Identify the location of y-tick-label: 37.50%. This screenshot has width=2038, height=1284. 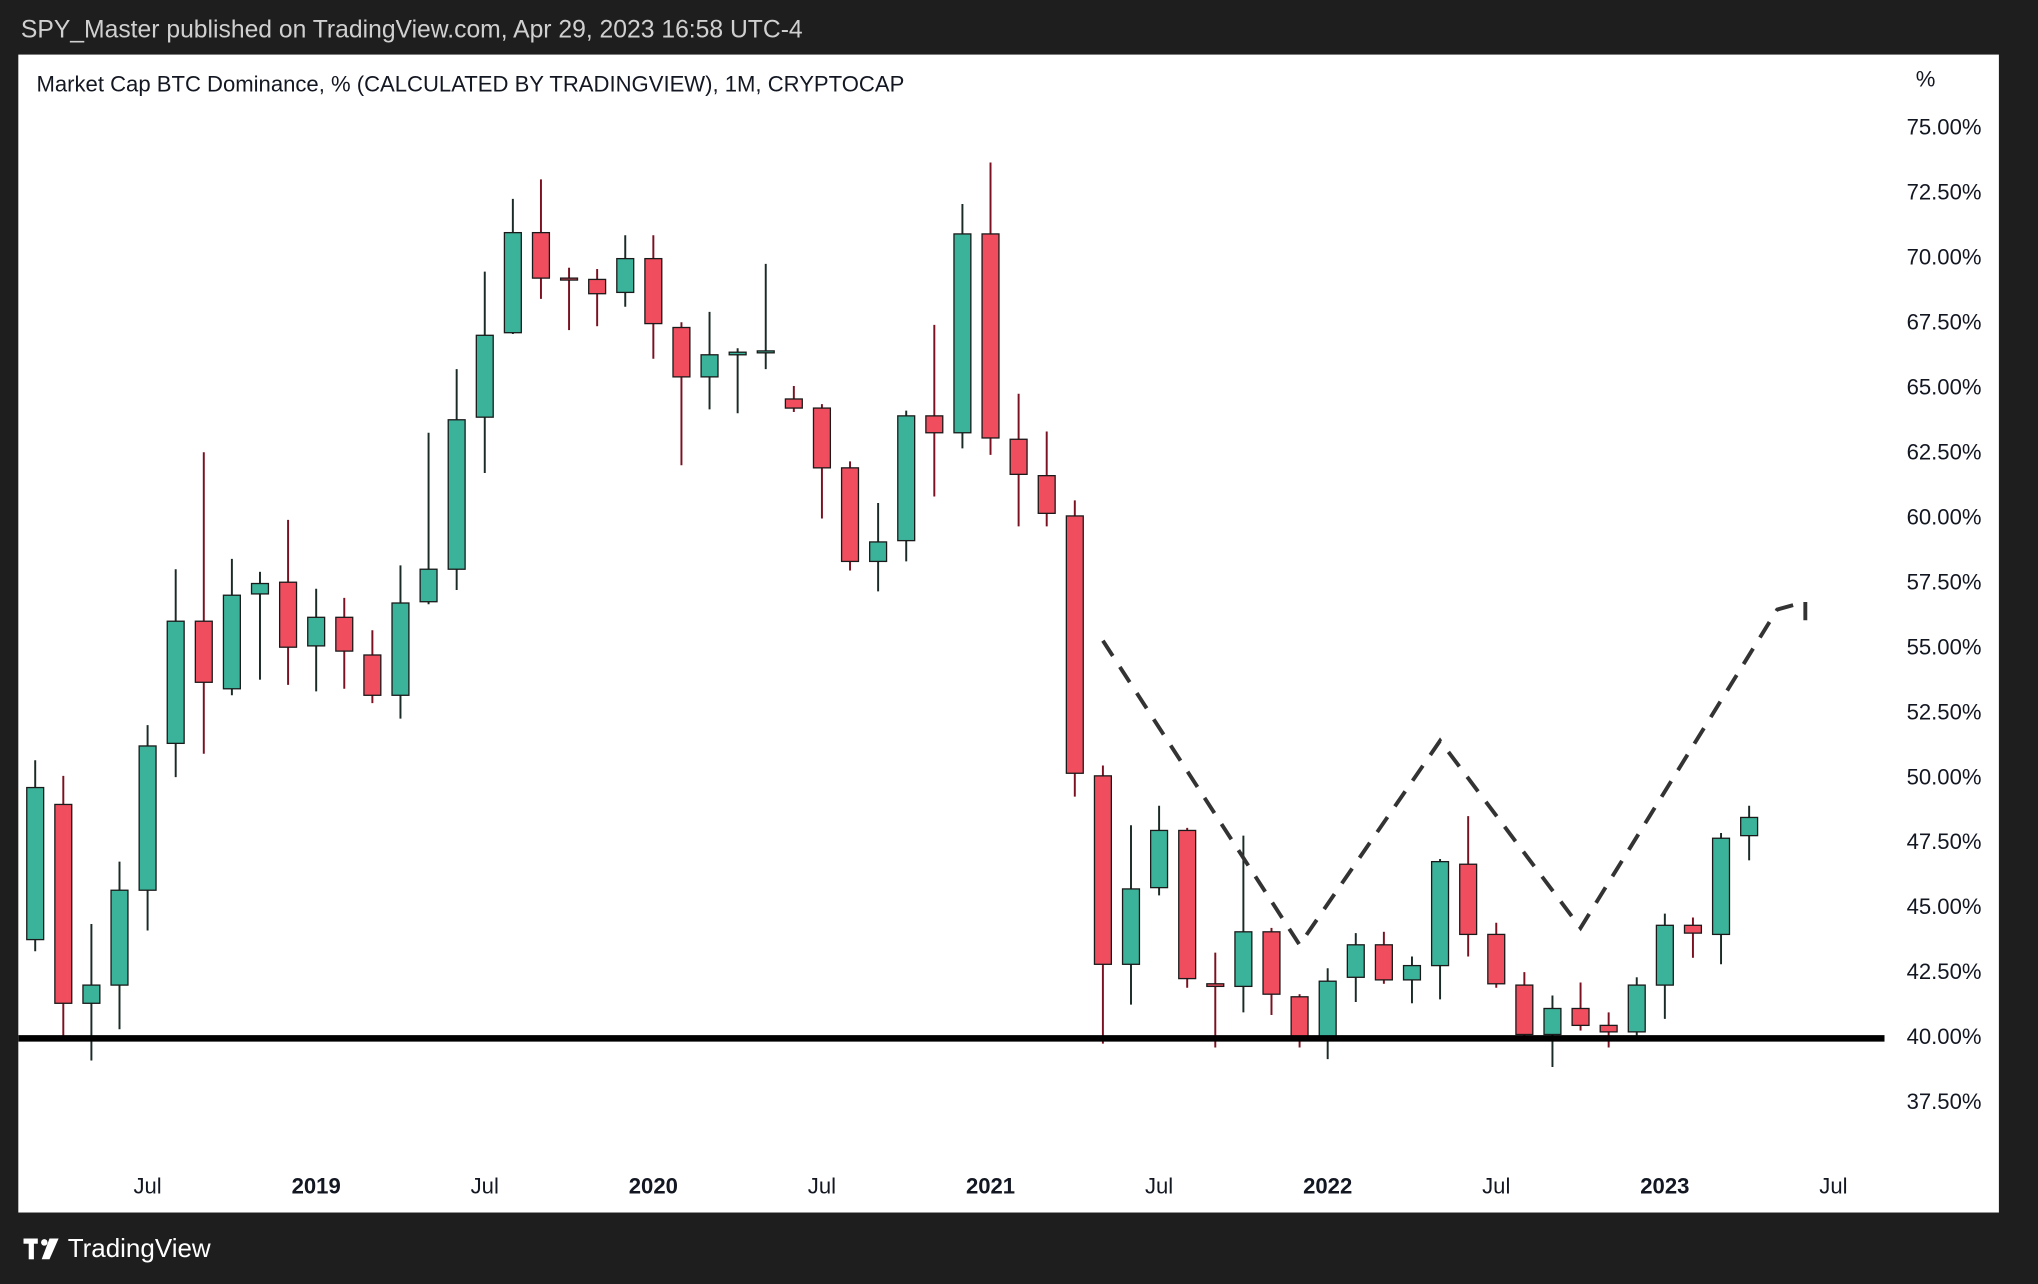
(1944, 1101).